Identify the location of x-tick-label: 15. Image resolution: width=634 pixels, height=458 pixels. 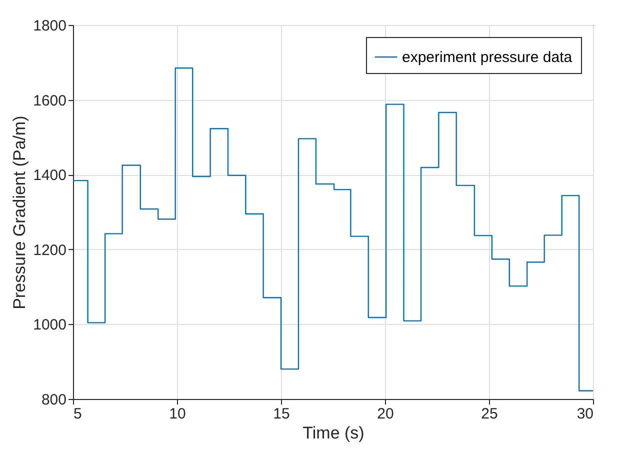
(281, 414).